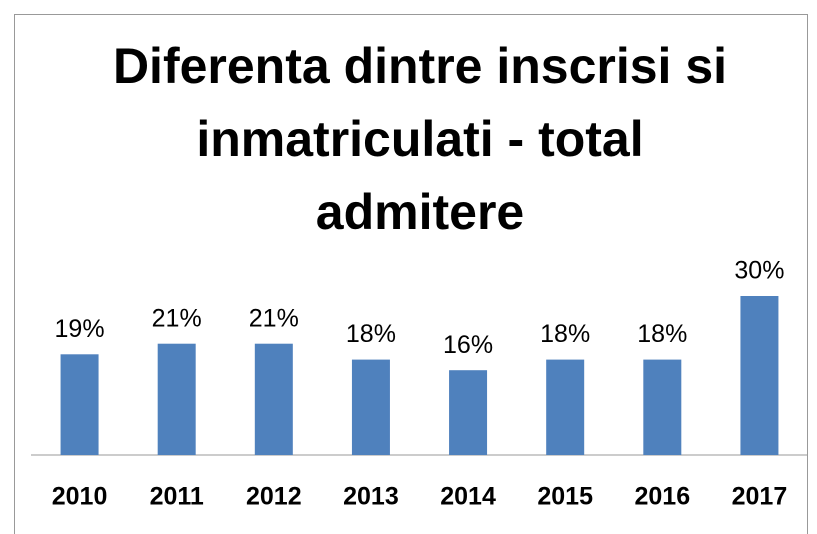 This screenshot has height=534, width=817. What do you see at coordinates (80, 497) in the screenshot?
I see `x-tick-label: 2010` at bounding box center [80, 497].